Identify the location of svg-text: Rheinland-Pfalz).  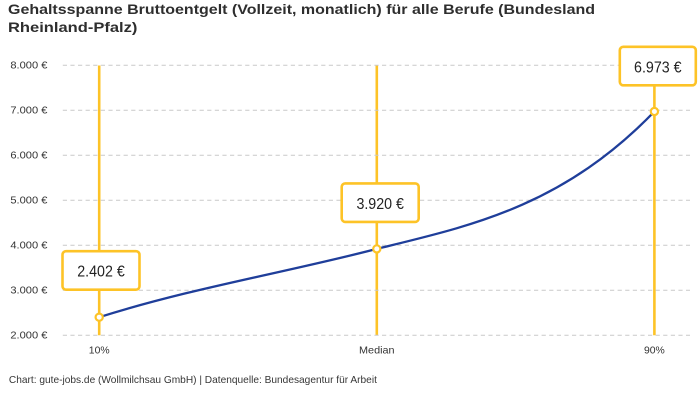
(72, 27).